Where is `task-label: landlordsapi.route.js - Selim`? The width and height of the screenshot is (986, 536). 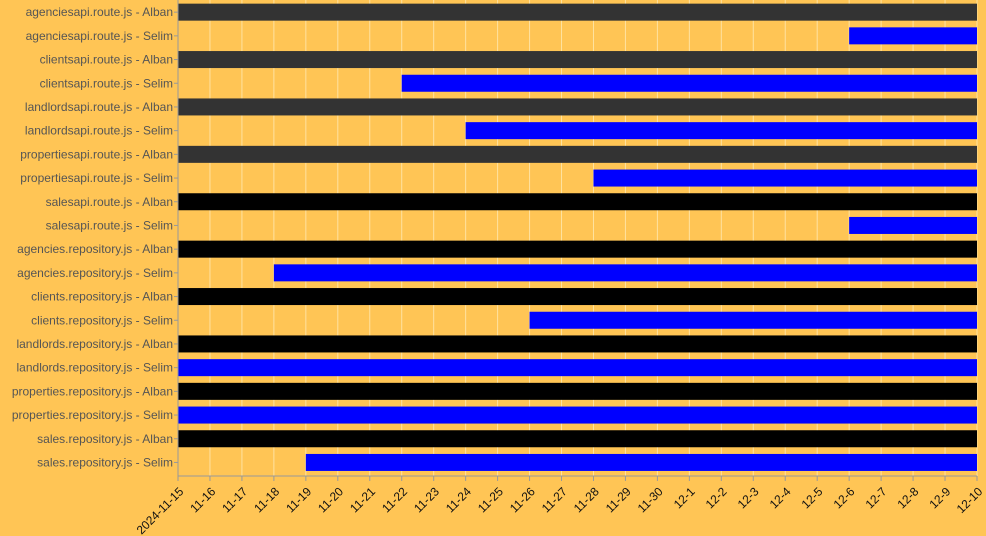
task-label: landlordsapi.route.js - Selim is located at coordinates (99, 131).